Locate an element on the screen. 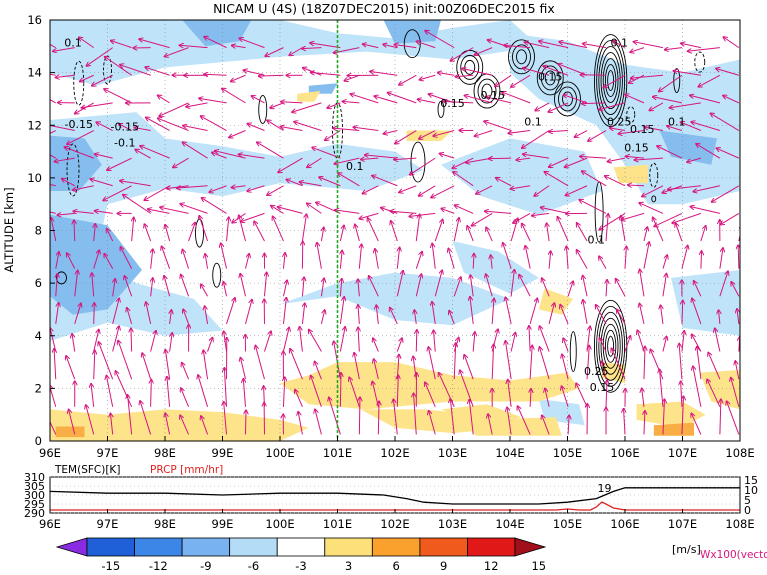  colorbar-bin is located at coordinates (158, 547).